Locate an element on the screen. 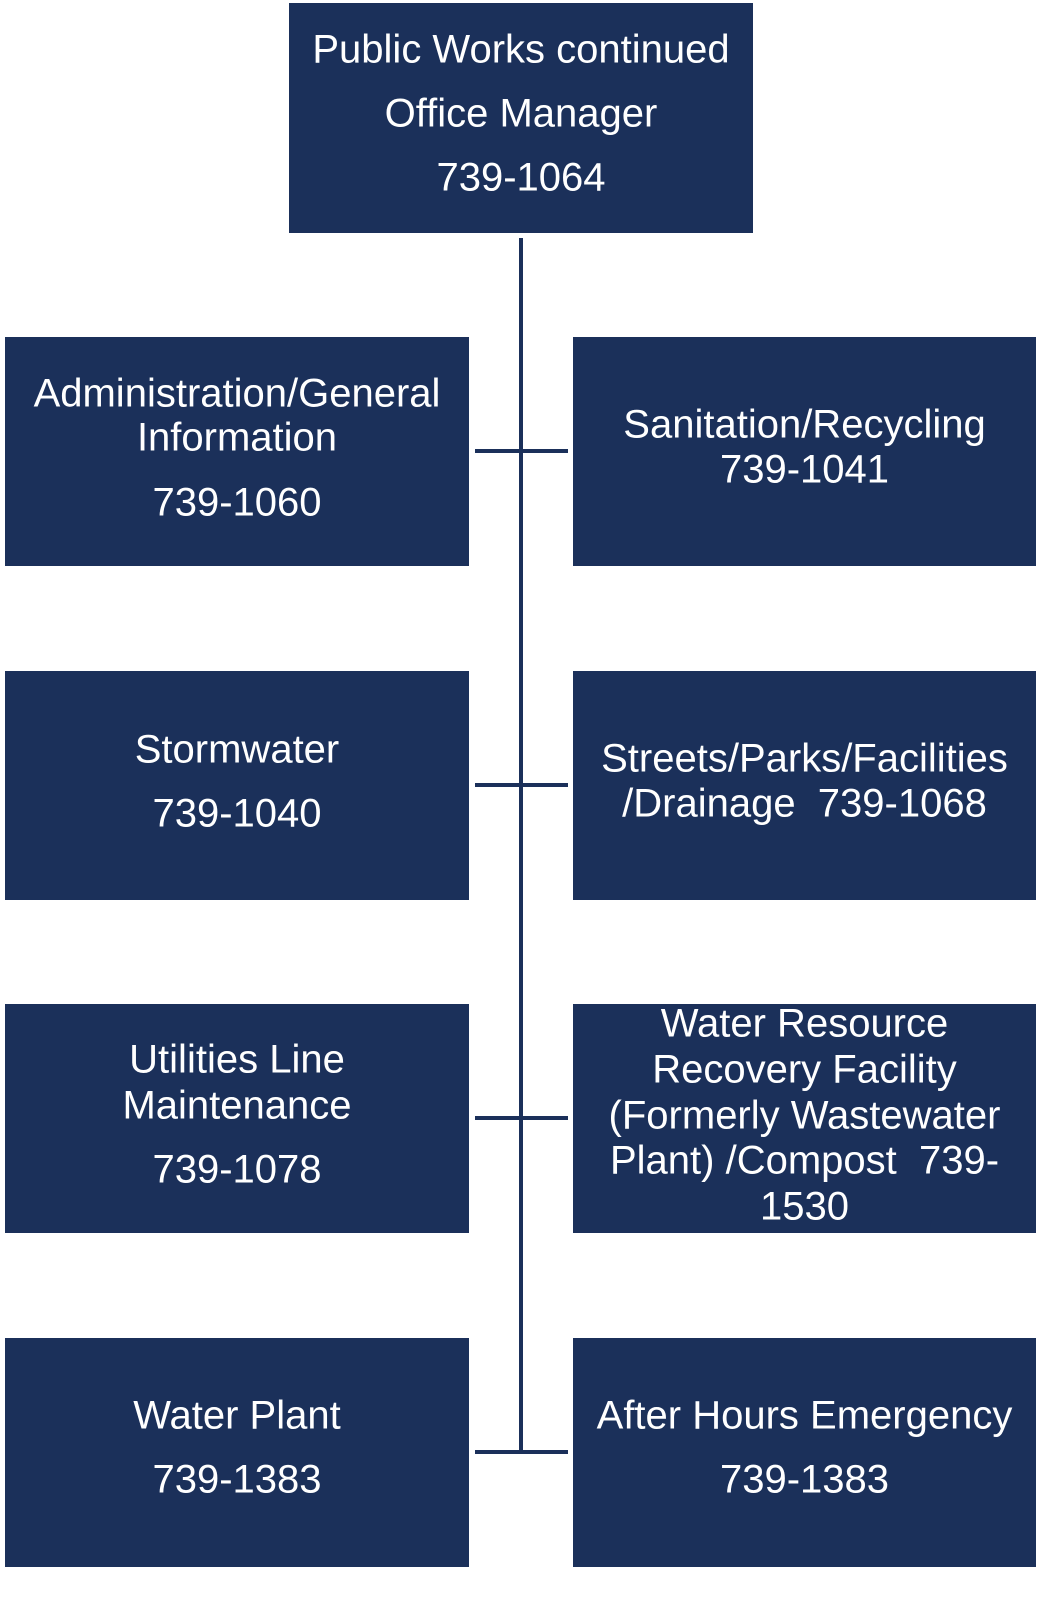 The image size is (1062, 1606). node-label: 739-1040 is located at coordinates (236, 814).